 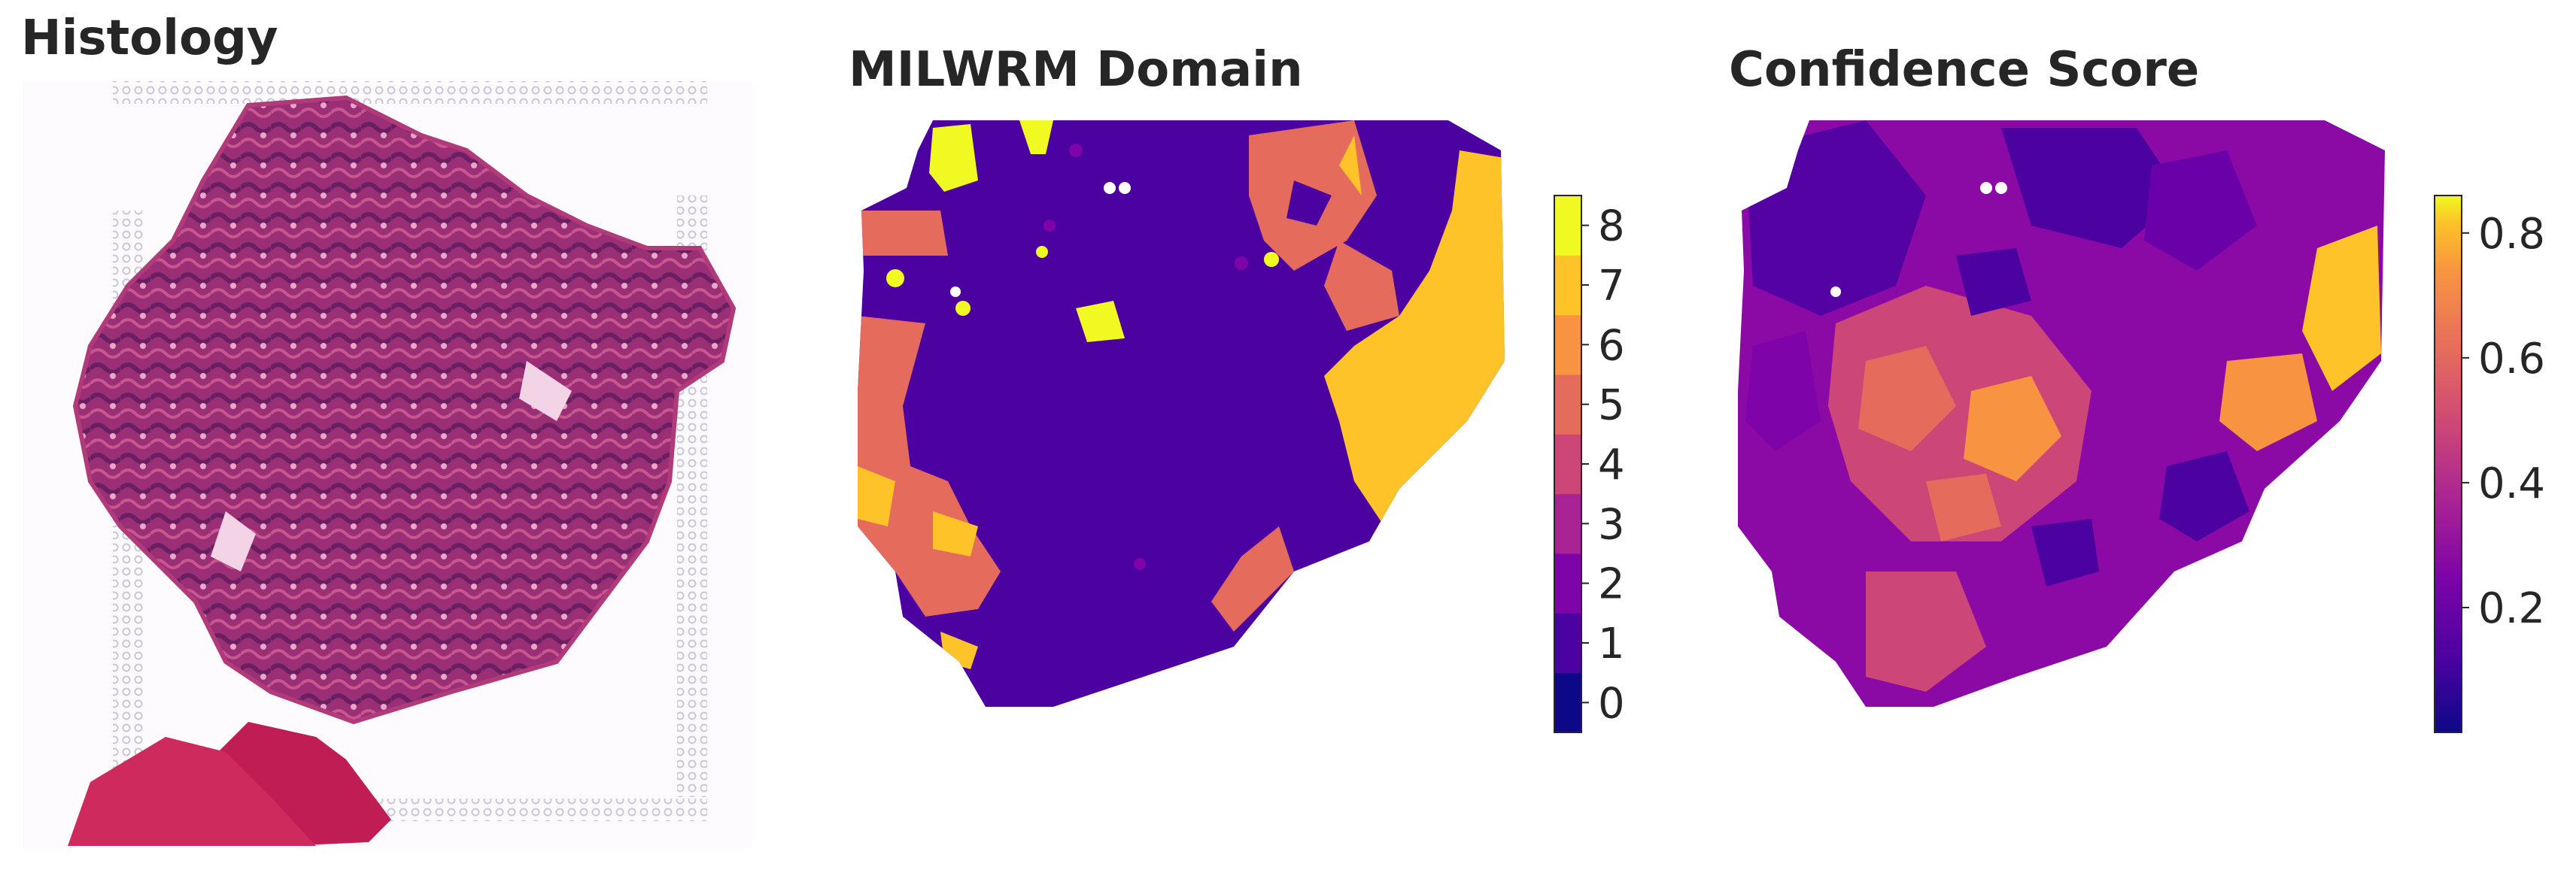 I want to click on domain-colorbar: 0 1 2 3 4 5 6 7 8, so click(x=1590, y=464).